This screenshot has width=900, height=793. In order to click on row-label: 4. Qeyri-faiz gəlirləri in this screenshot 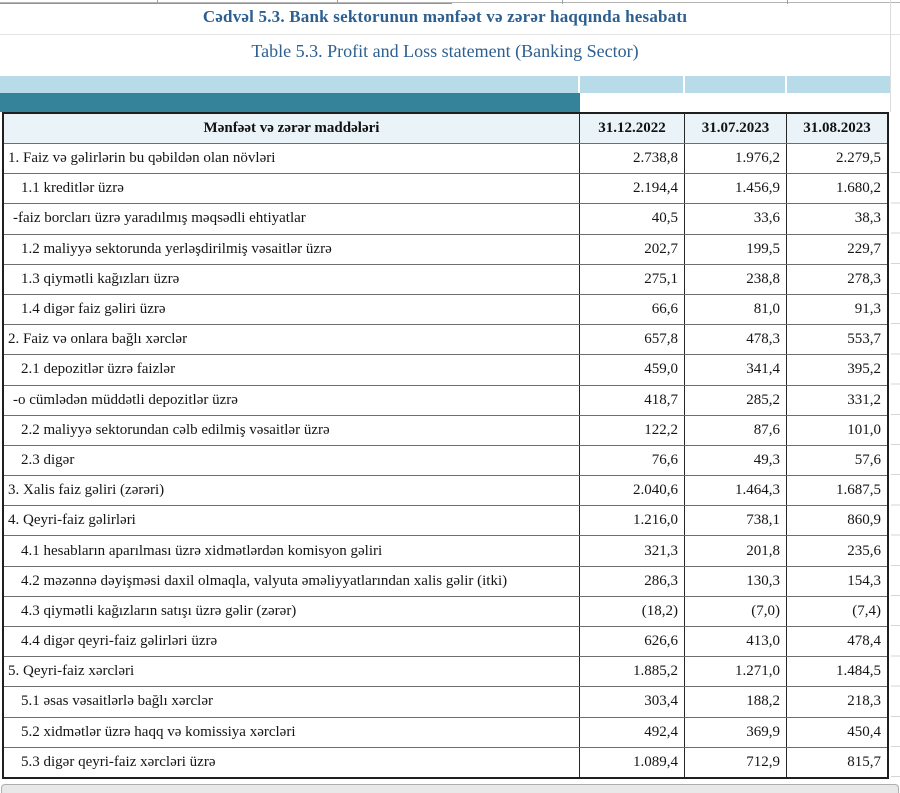, I will do `click(292, 521)`.